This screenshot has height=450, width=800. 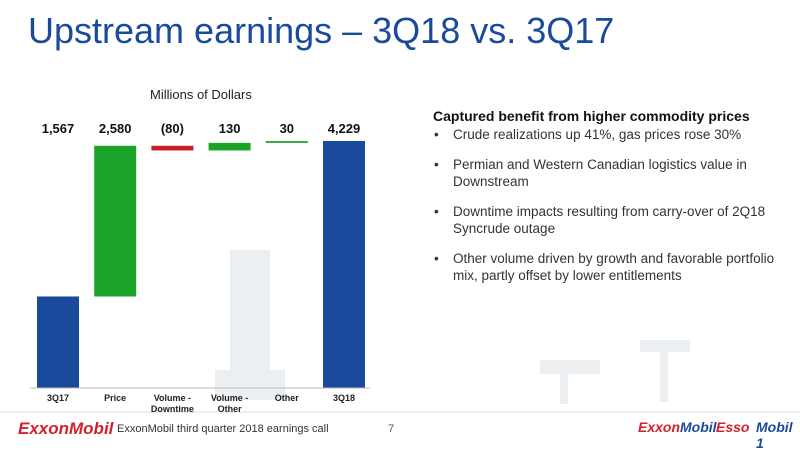 What do you see at coordinates (66, 428) in the screenshot?
I see `footer-logo: ExxonMobil` at bounding box center [66, 428].